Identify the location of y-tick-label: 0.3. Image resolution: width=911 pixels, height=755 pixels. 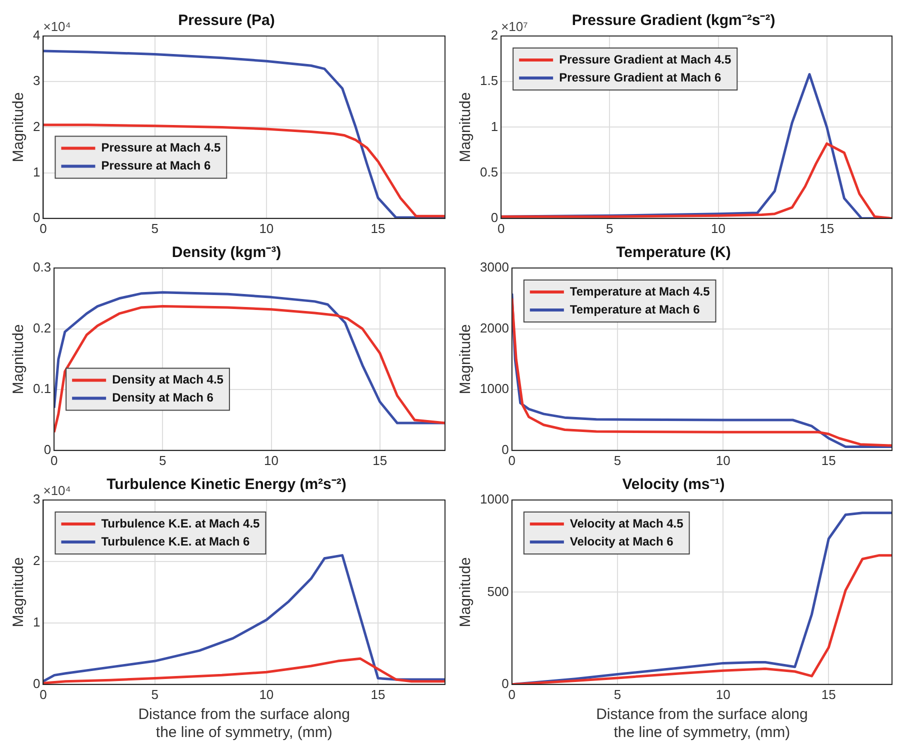
(42, 267).